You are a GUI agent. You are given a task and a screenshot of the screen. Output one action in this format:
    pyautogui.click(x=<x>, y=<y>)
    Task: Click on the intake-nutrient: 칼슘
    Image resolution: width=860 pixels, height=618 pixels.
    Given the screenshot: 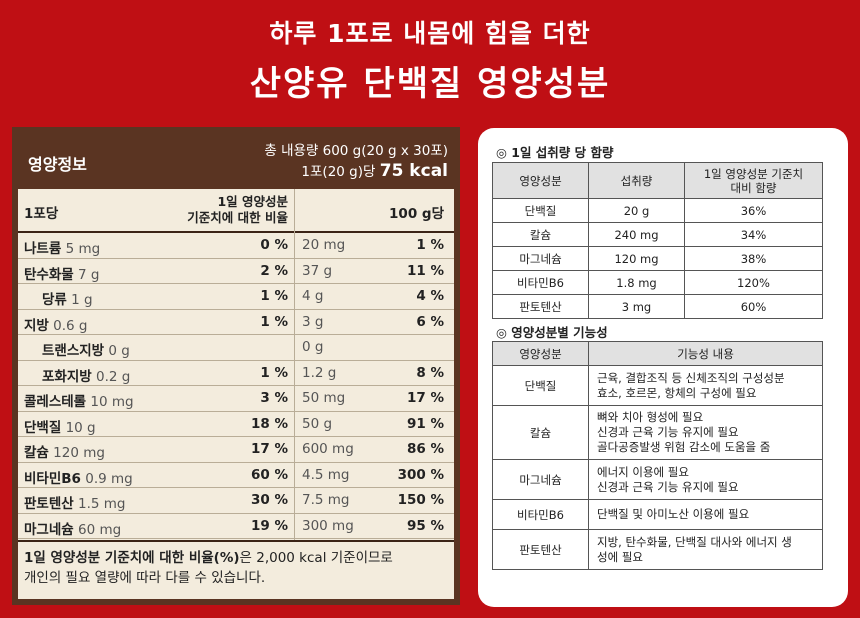 What is the action you would take?
    pyautogui.click(x=540, y=234)
    